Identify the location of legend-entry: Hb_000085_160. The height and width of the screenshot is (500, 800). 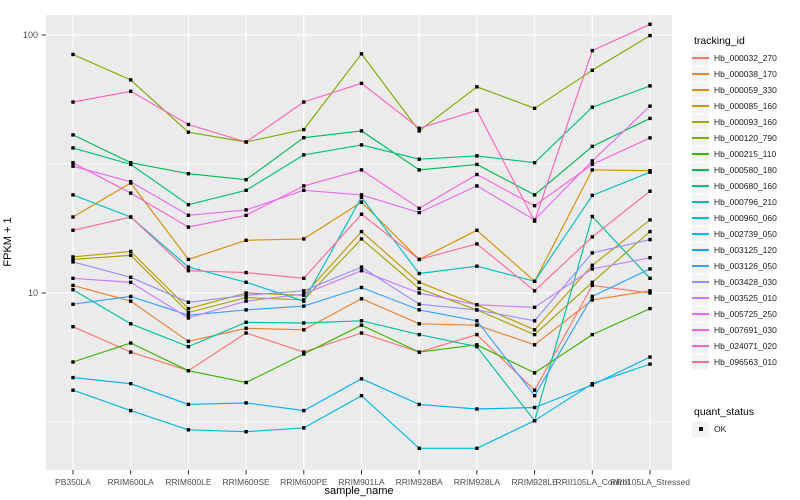
(734, 106).